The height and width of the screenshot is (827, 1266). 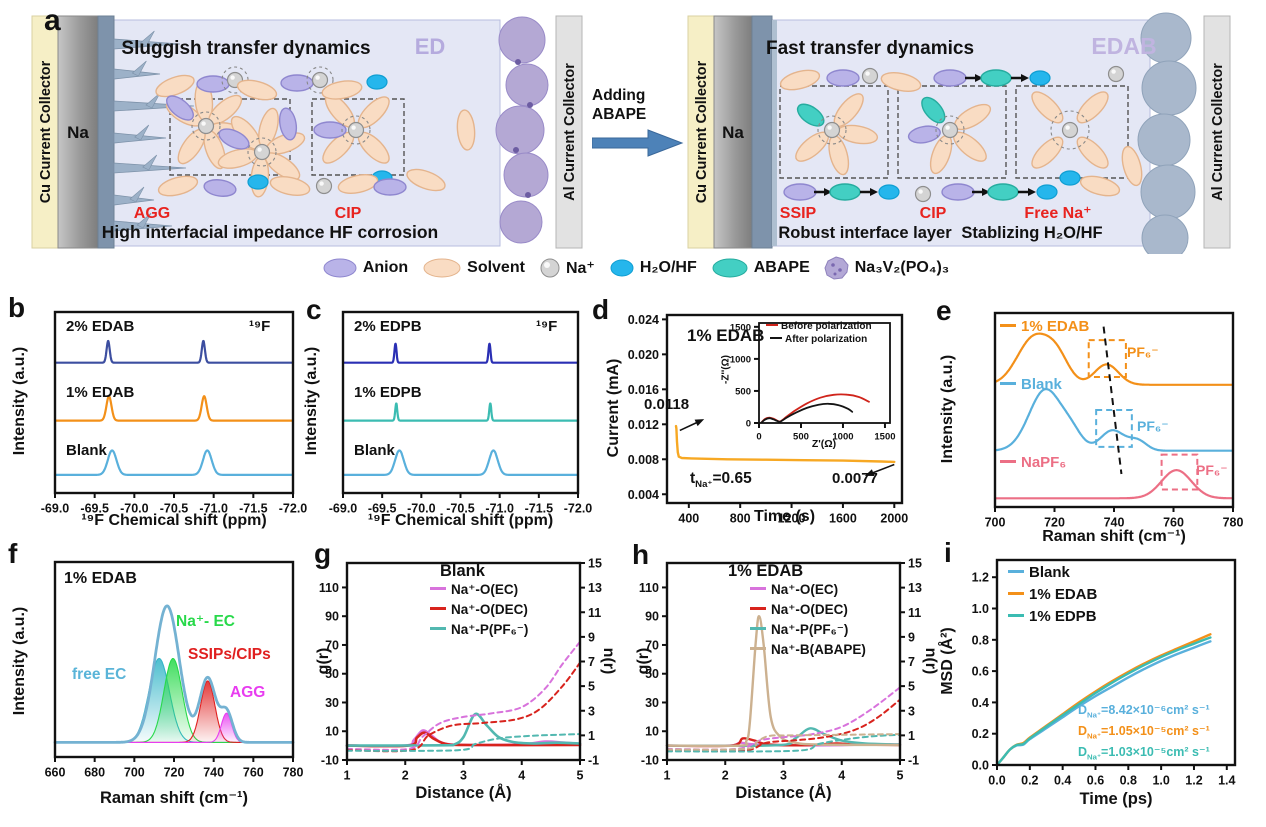 What do you see at coordinates (1033, 462) in the screenshot?
I see `trace-label-napf6: NaPF₆` at bounding box center [1033, 462].